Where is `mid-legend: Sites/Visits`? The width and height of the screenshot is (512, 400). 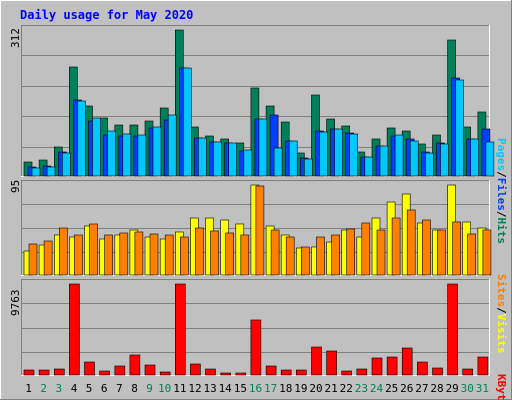 mid-legend: Sites/Visits is located at coordinates (501, 314).